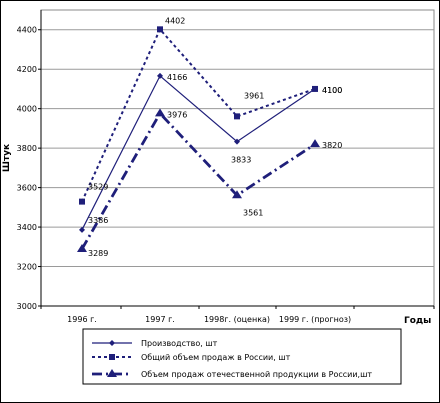  What do you see at coordinates (27, 148) in the screenshot?
I see `y-tick-label: 3800` at bounding box center [27, 148].